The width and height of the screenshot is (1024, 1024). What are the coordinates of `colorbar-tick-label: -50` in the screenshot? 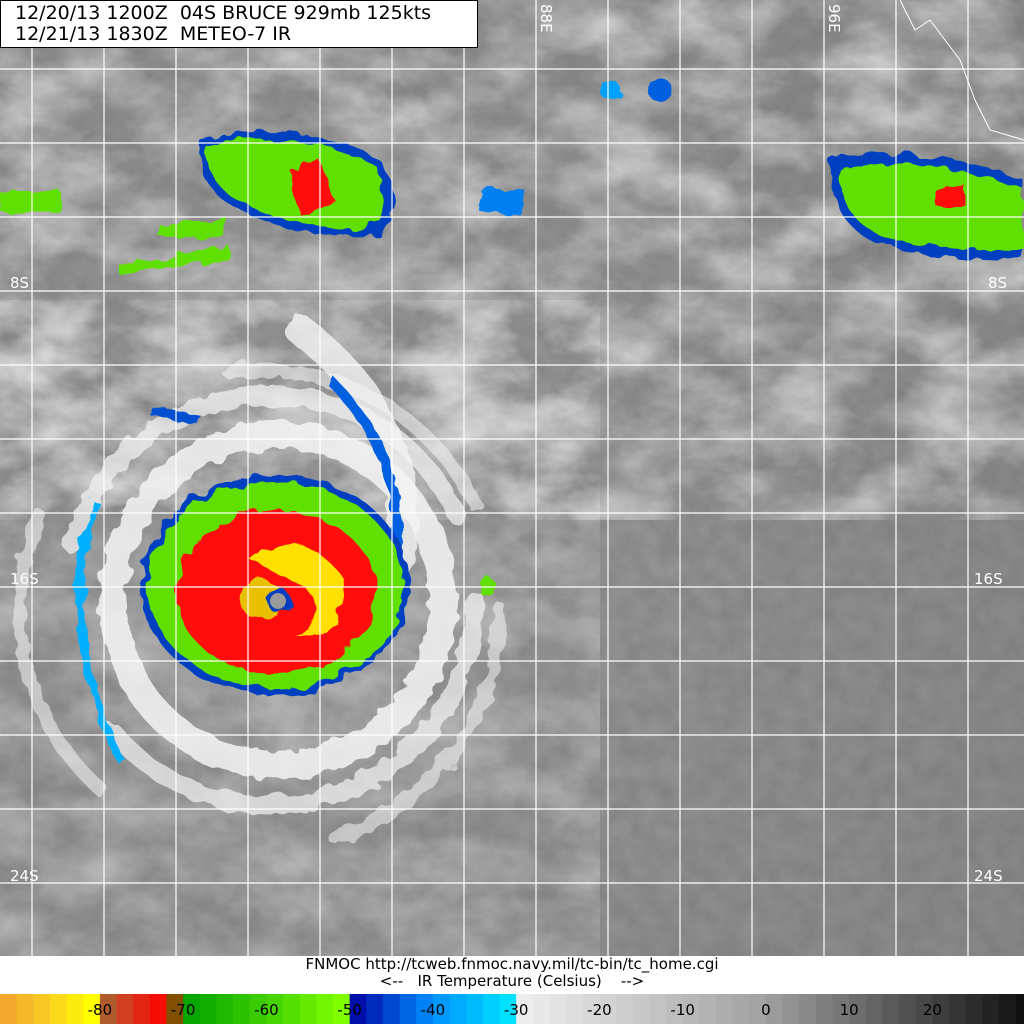 It's located at (349, 1010).